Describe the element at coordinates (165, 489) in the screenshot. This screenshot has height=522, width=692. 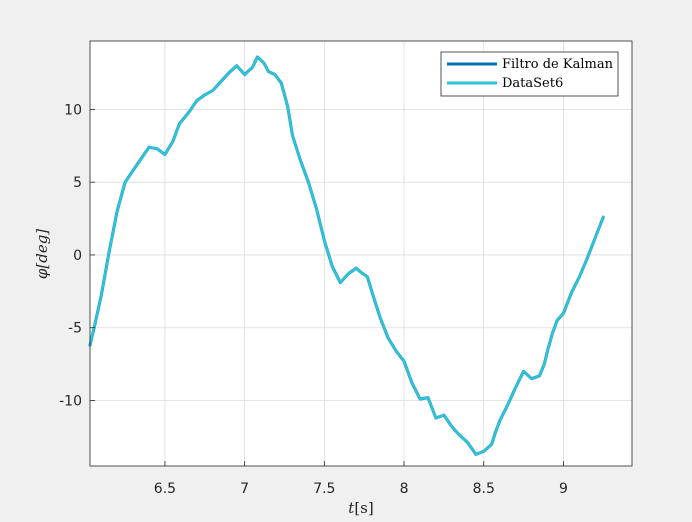
I see `x-tick-label: 6.5` at that location.